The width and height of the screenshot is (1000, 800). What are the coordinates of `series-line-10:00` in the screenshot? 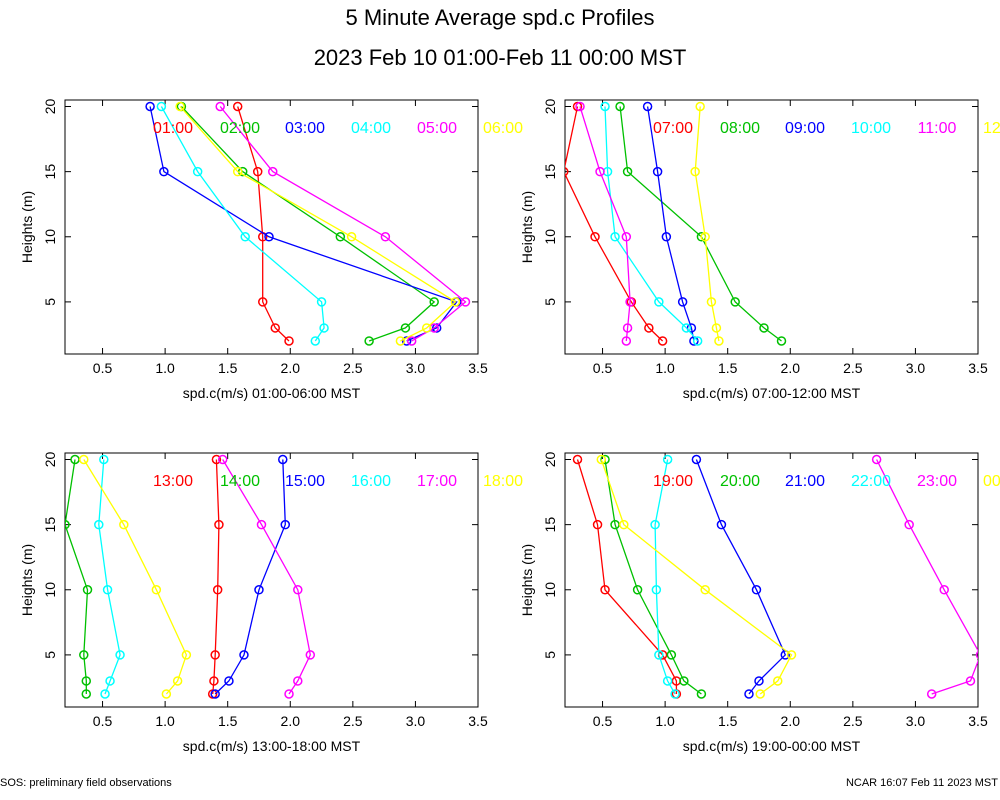 It's located at (651, 224).